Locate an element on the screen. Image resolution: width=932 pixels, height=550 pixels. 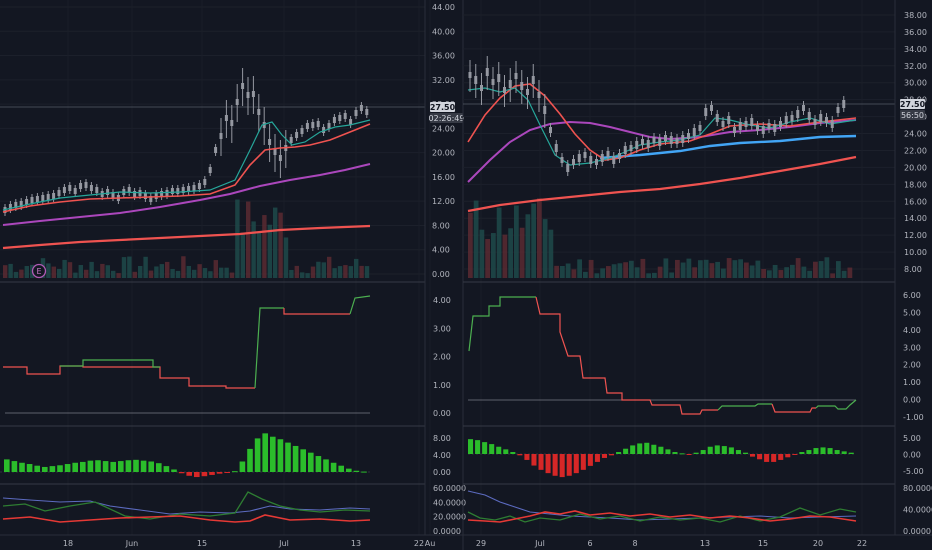
price-tick-label: 4.00 is located at coordinates (441, 250).